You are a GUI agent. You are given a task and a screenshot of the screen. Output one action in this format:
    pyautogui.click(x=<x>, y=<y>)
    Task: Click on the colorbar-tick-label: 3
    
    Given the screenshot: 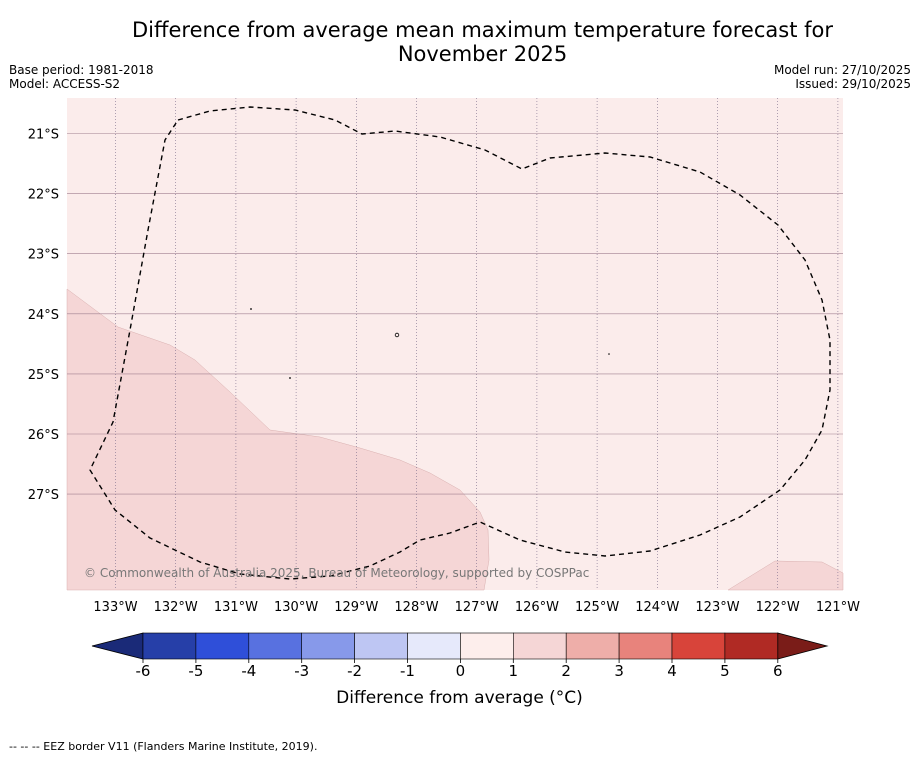 What is the action you would take?
    pyautogui.click(x=619, y=671)
    